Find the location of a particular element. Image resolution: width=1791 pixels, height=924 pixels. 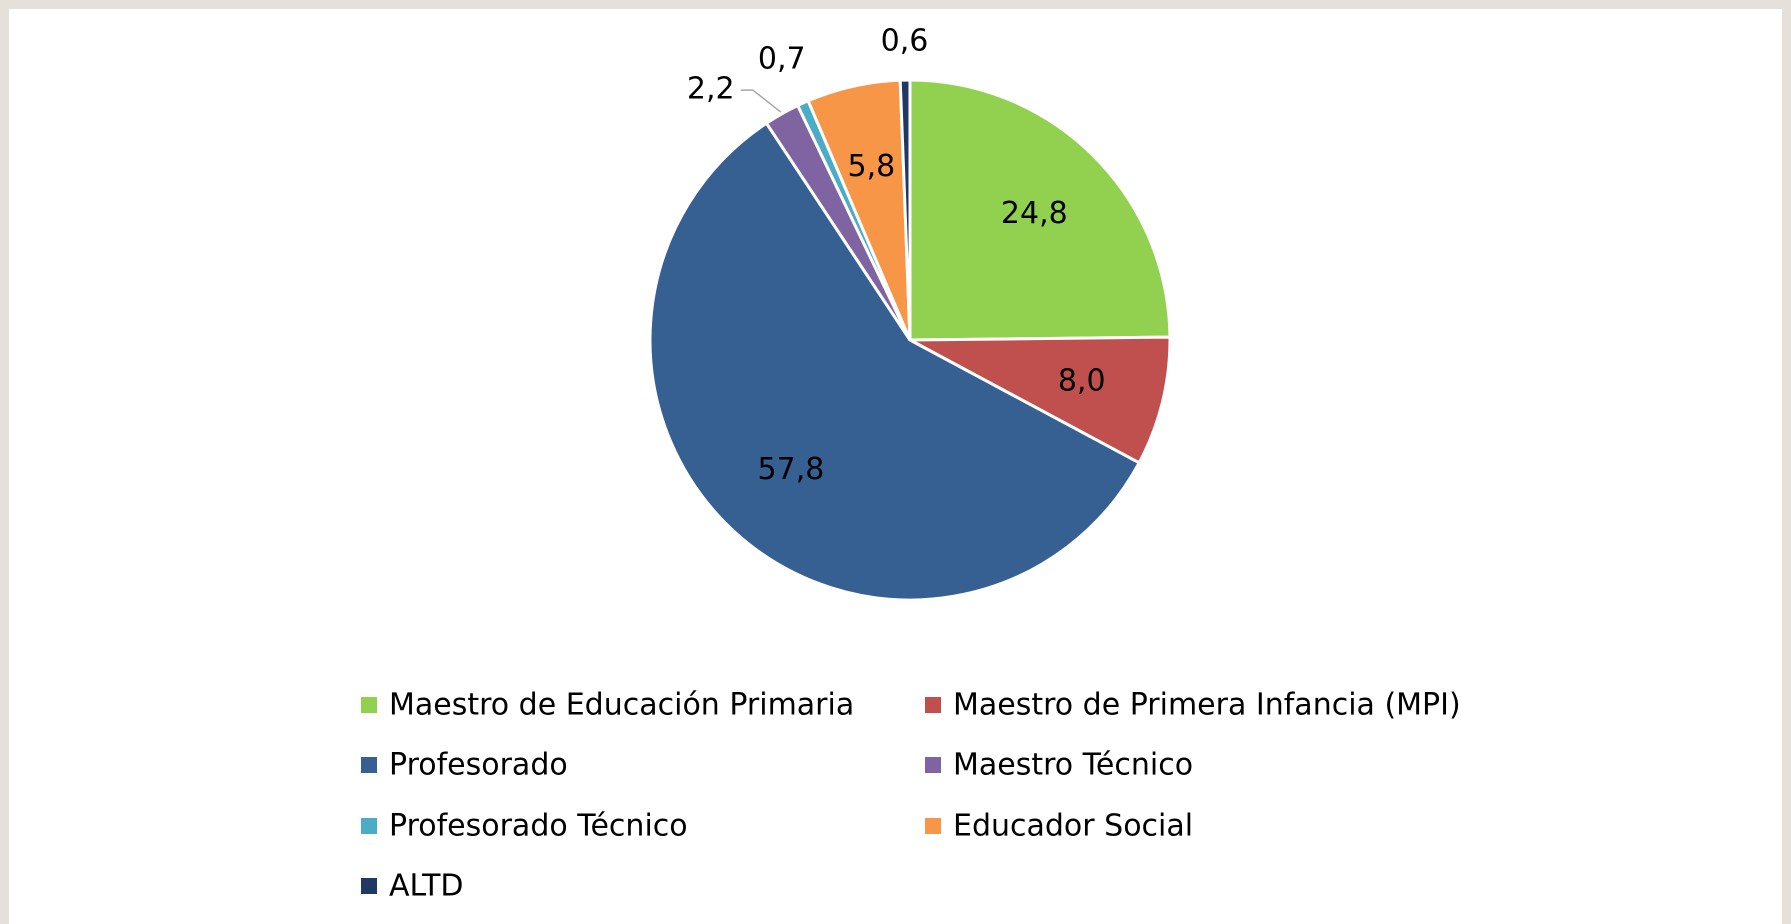

data-label: 8,0 is located at coordinates (1082, 381).